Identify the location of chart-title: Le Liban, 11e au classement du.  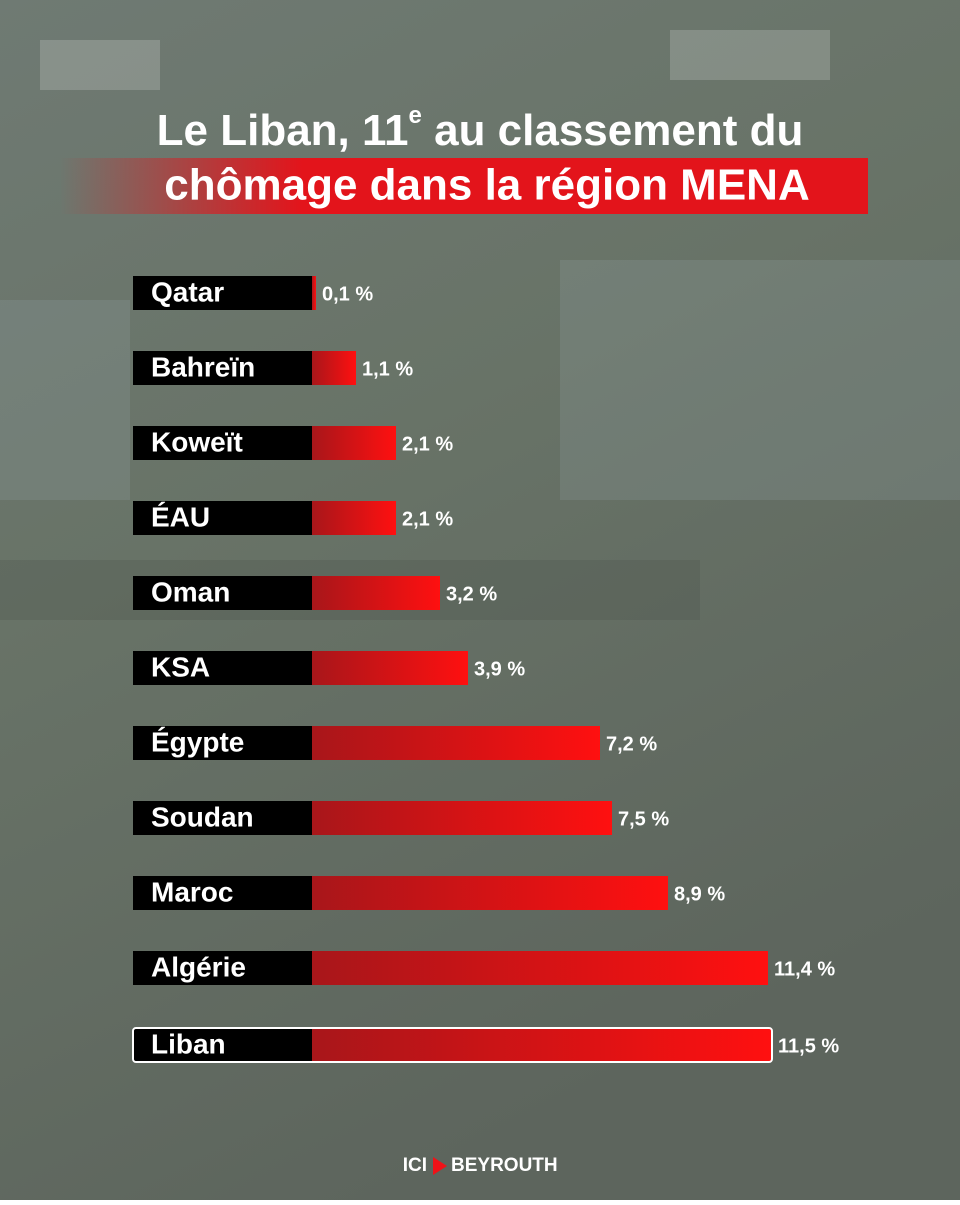
(480, 128).